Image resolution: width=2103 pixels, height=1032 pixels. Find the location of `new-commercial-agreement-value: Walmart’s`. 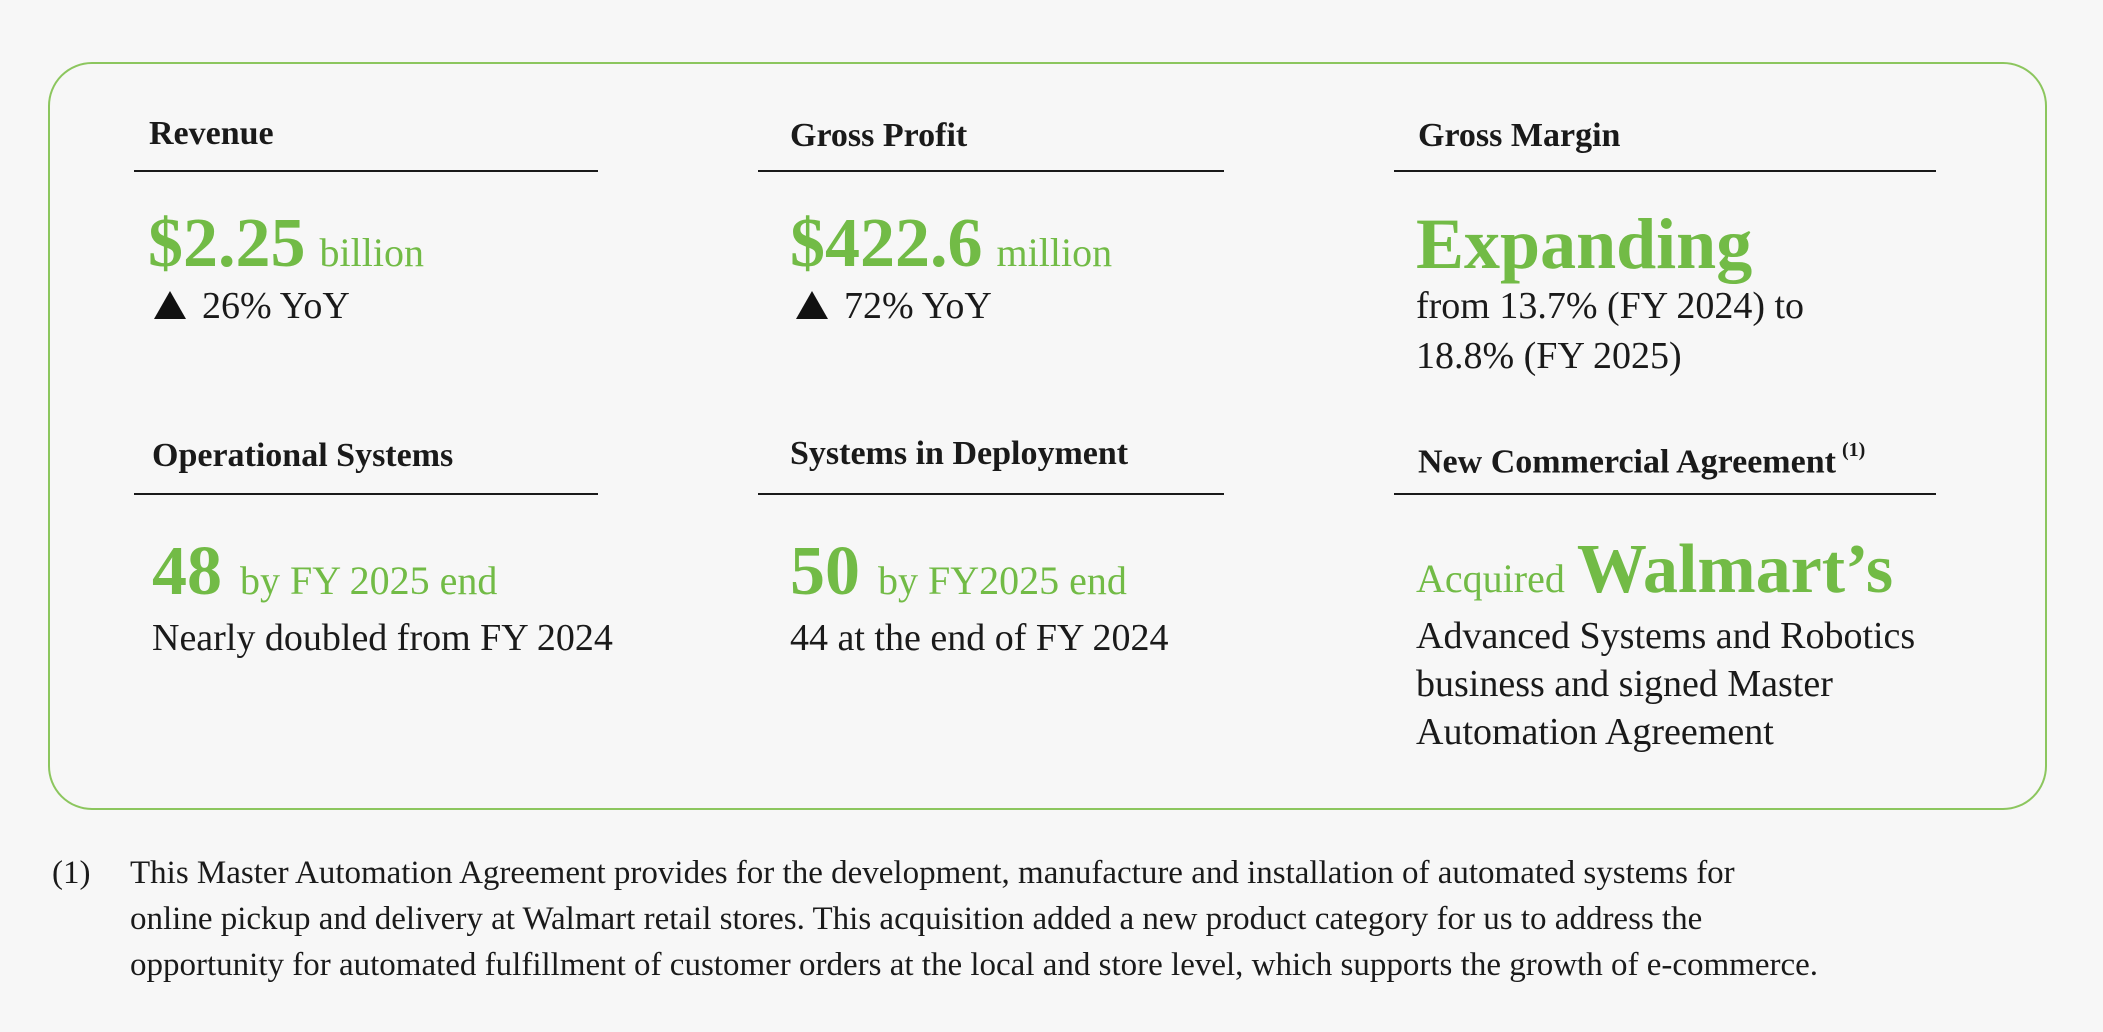

new-commercial-agreement-value: Walmart’s is located at coordinates (1735, 569).